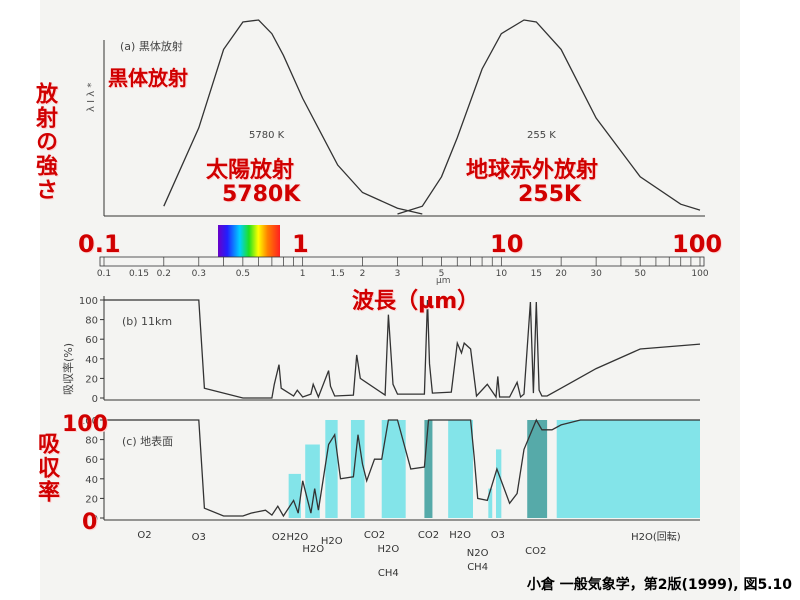  I want to click on wavelength-tick-label: 2, so click(363, 274).